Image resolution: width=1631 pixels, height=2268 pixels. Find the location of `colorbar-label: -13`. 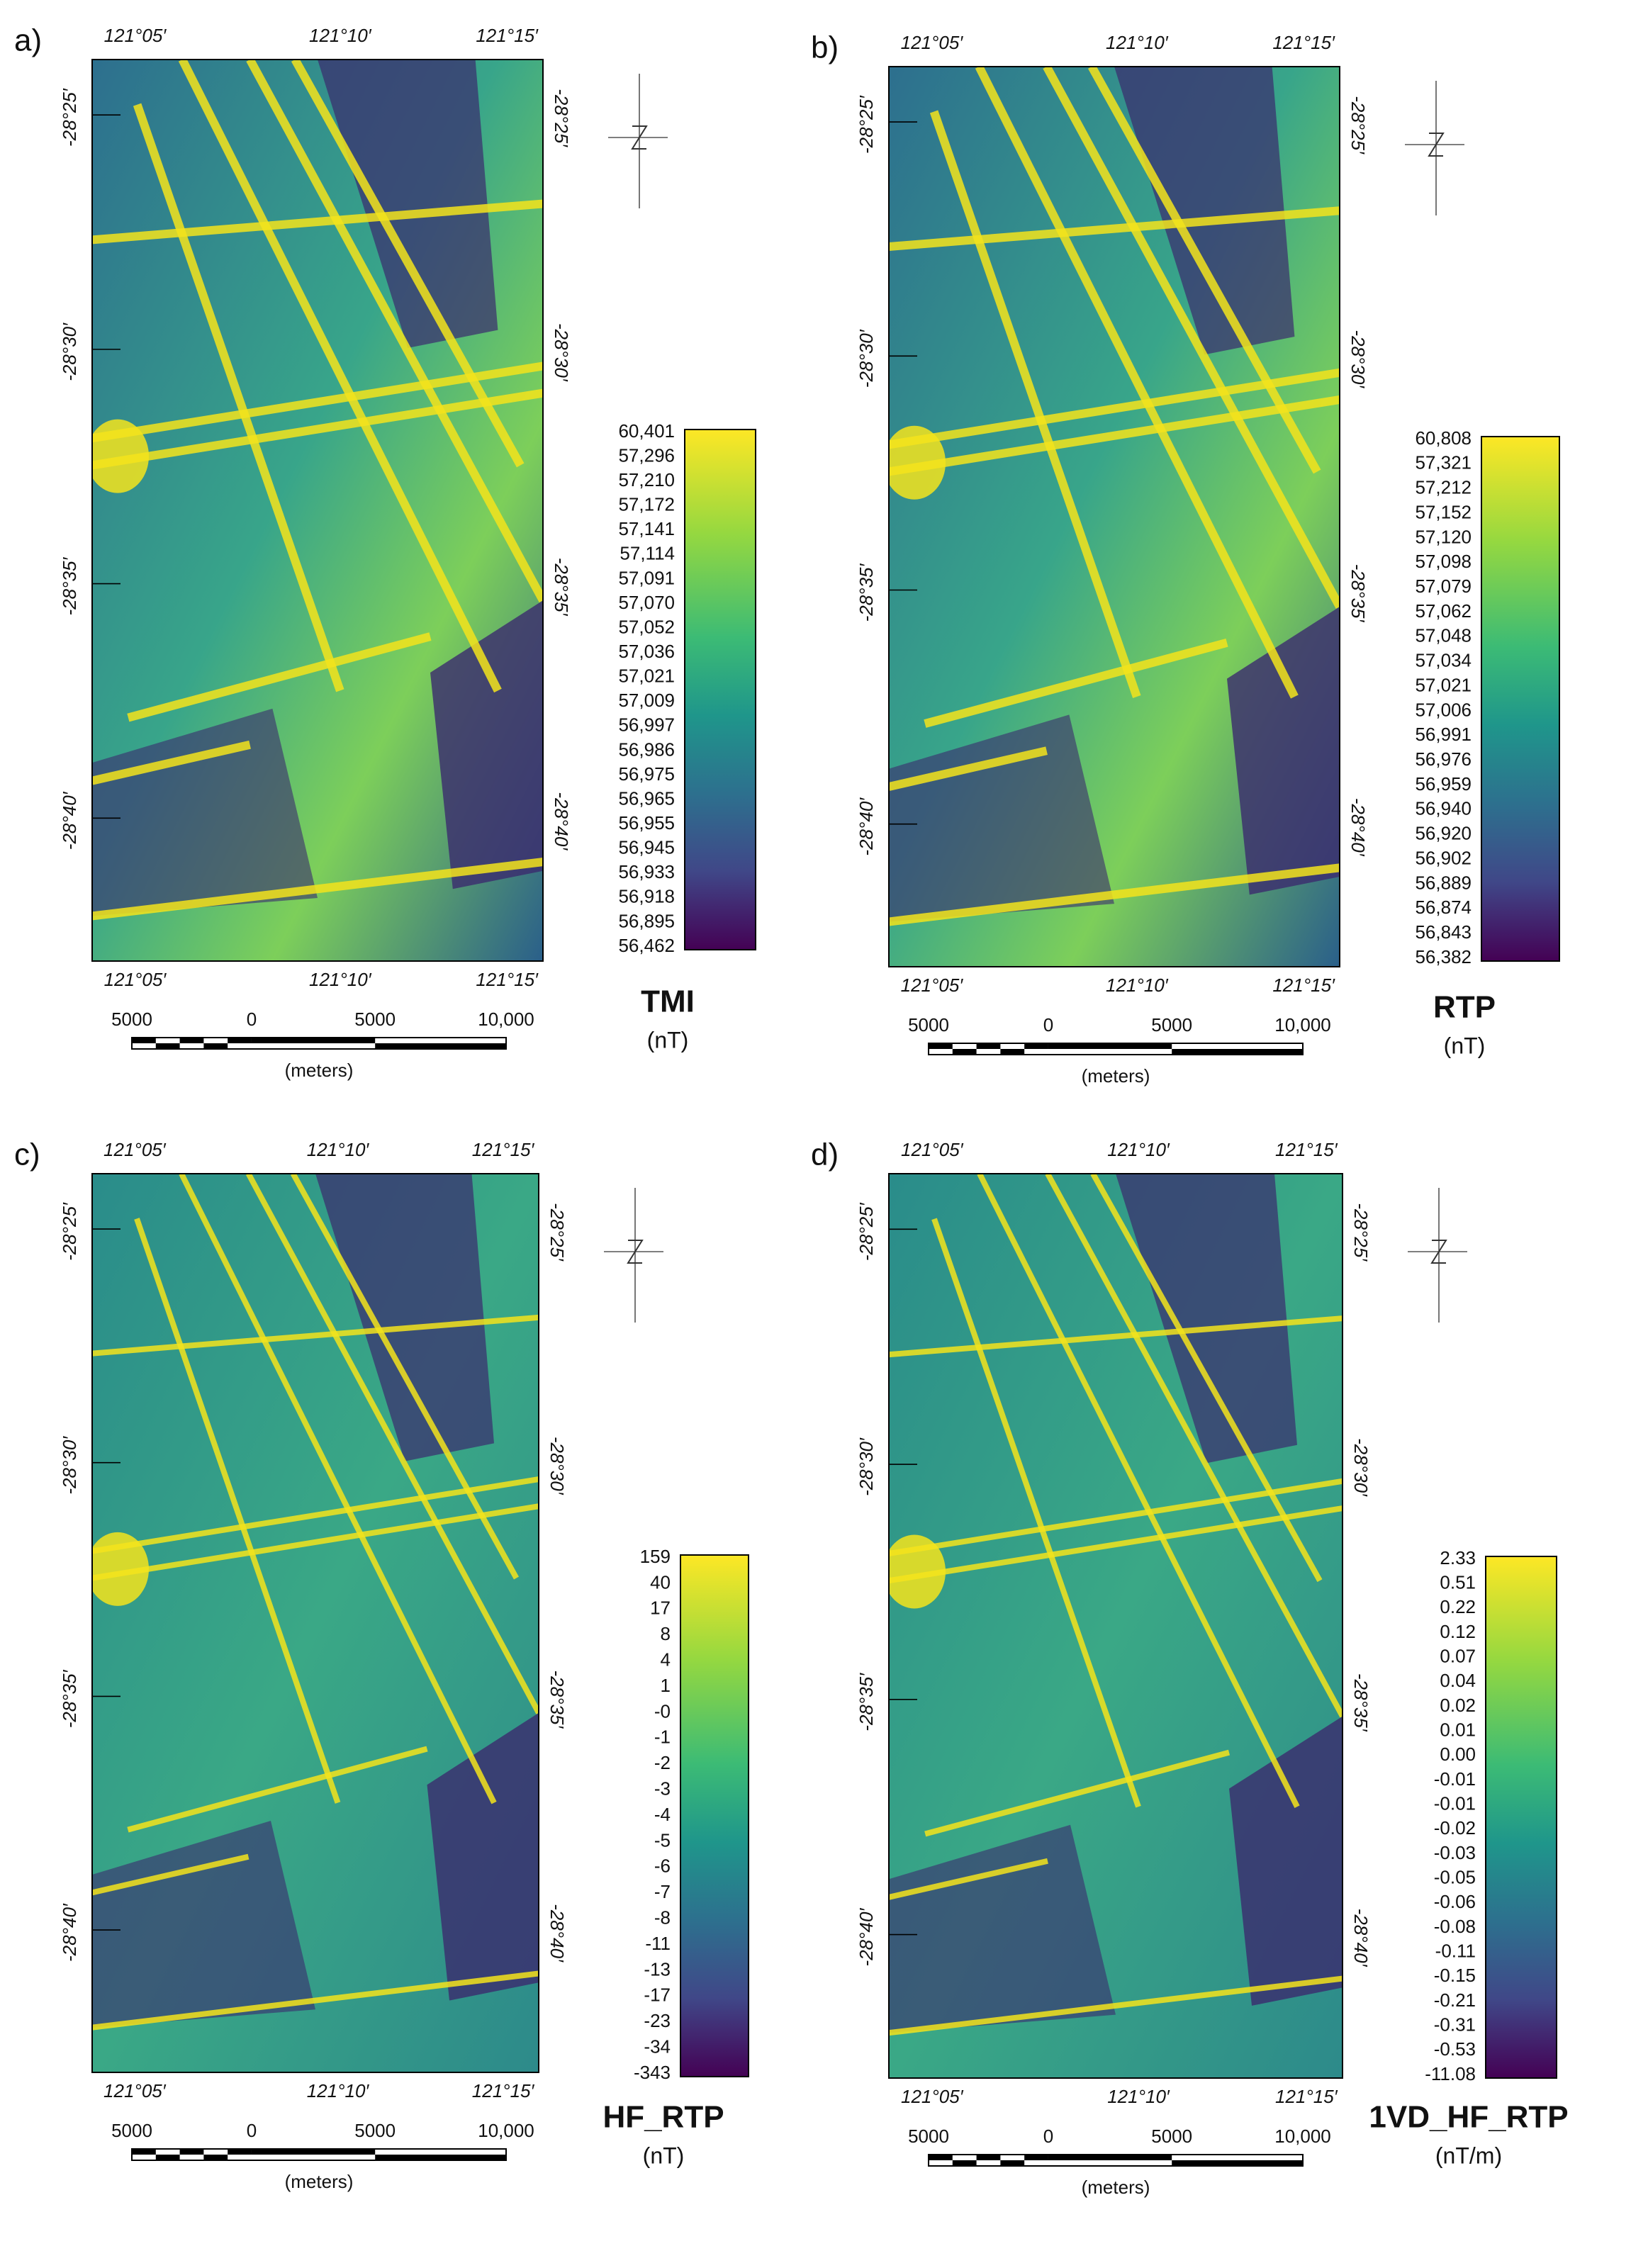

colorbar-label: -13 is located at coordinates (657, 1969).